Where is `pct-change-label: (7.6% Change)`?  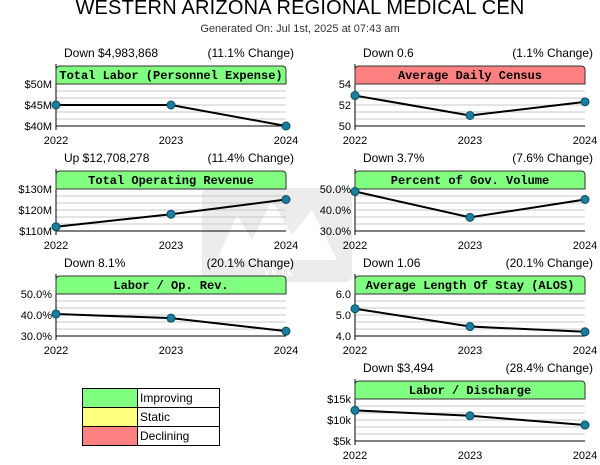
pct-change-label: (7.6% Change) is located at coordinates (552, 158).